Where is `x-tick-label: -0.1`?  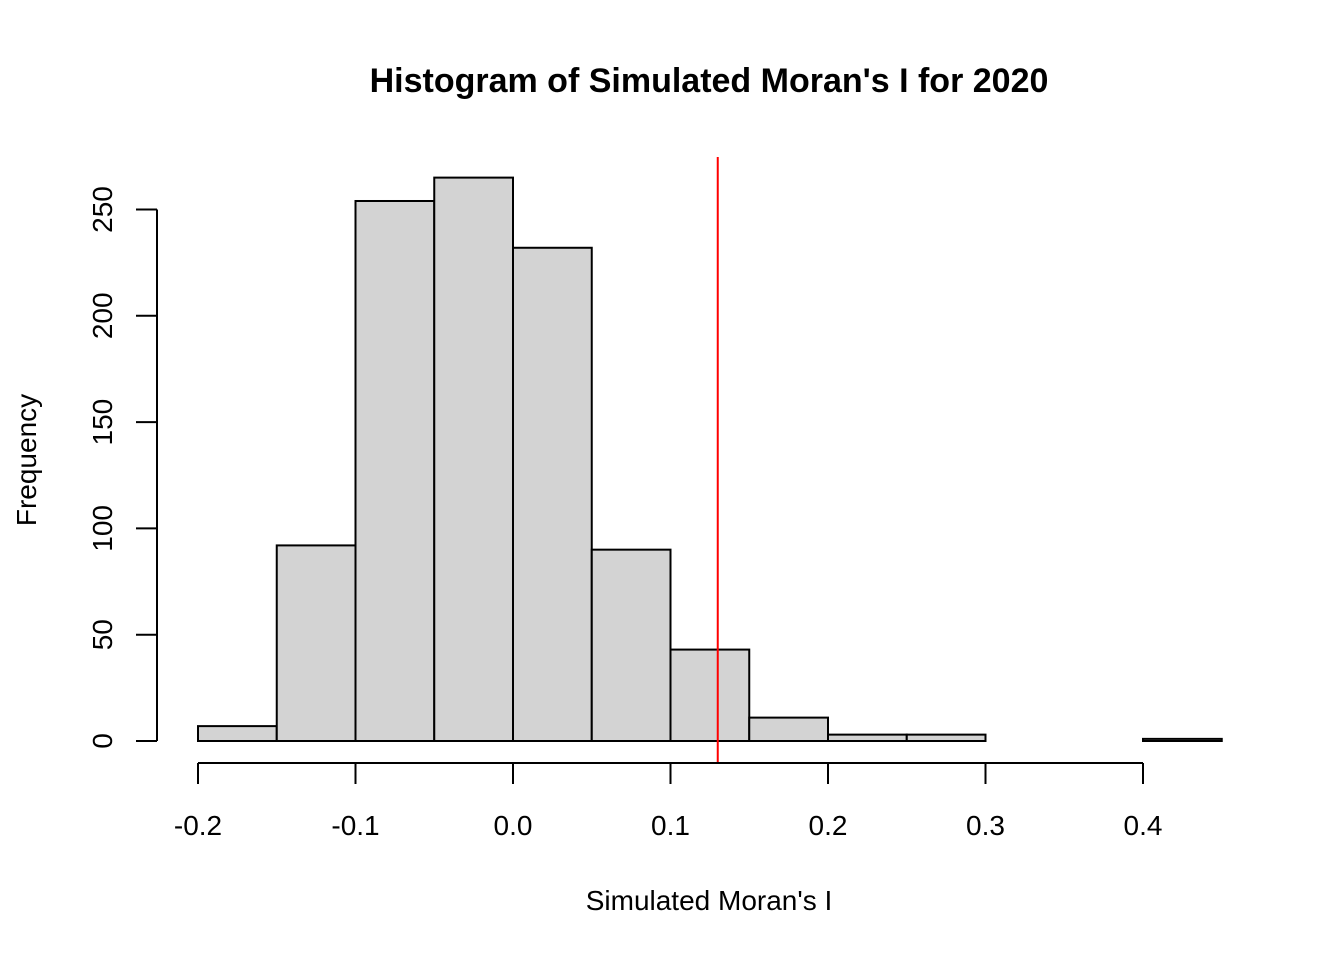 x-tick-label: -0.1 is located at coordinates (355, 825).